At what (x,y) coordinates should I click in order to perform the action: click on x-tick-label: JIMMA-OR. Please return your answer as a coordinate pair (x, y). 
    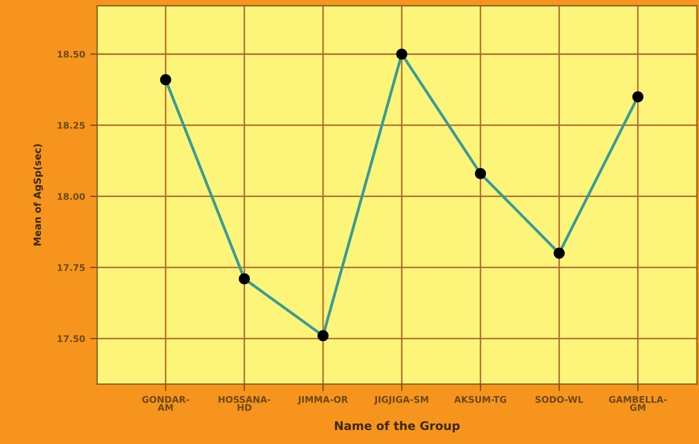
    Looking at the image, I should click on (323, 400).